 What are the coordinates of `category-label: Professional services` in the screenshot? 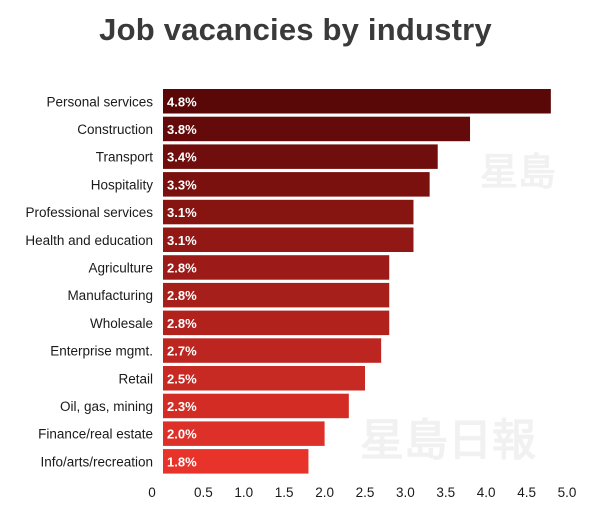 It's located at (89, 212).